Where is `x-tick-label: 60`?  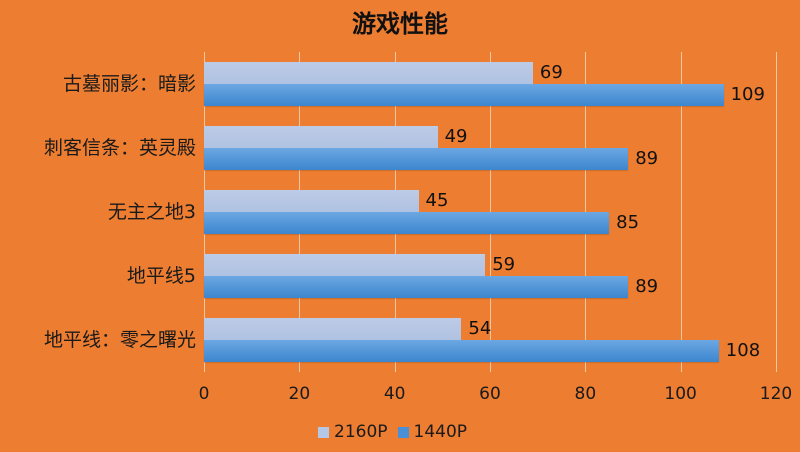
x-tick-label: 60 is located at coordinates (490, 394).